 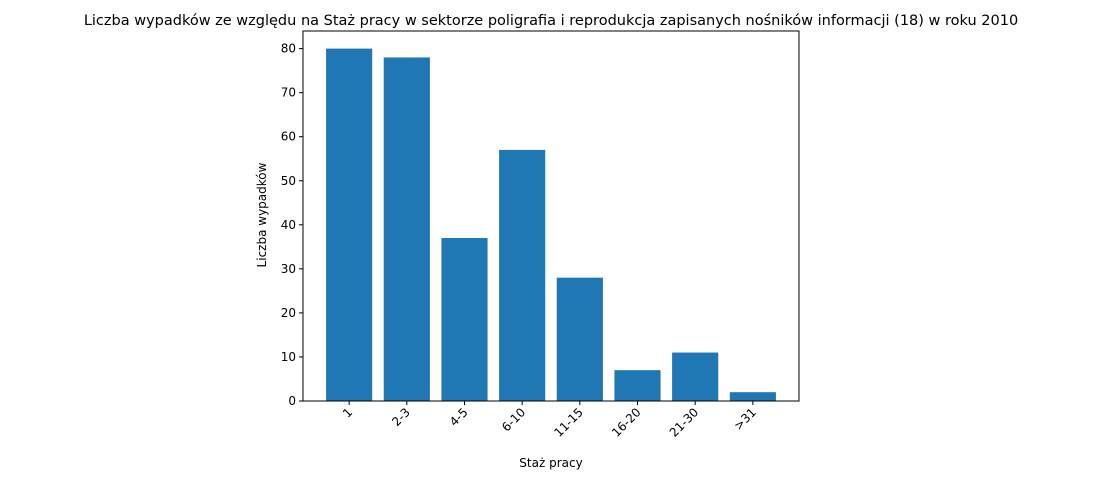 What do you see at coordinates (292, 401) in the screenshot?
I see `y-tick-label-0: 0` at bounding box center [292, 401].